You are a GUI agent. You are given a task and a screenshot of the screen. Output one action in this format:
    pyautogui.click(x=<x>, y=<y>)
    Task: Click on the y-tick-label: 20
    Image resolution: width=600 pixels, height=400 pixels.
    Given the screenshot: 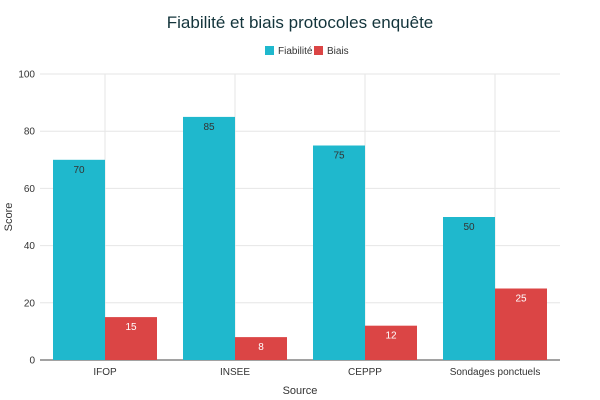 What is the action you would take?
    pyautogui.click(x=30, y=303)
    